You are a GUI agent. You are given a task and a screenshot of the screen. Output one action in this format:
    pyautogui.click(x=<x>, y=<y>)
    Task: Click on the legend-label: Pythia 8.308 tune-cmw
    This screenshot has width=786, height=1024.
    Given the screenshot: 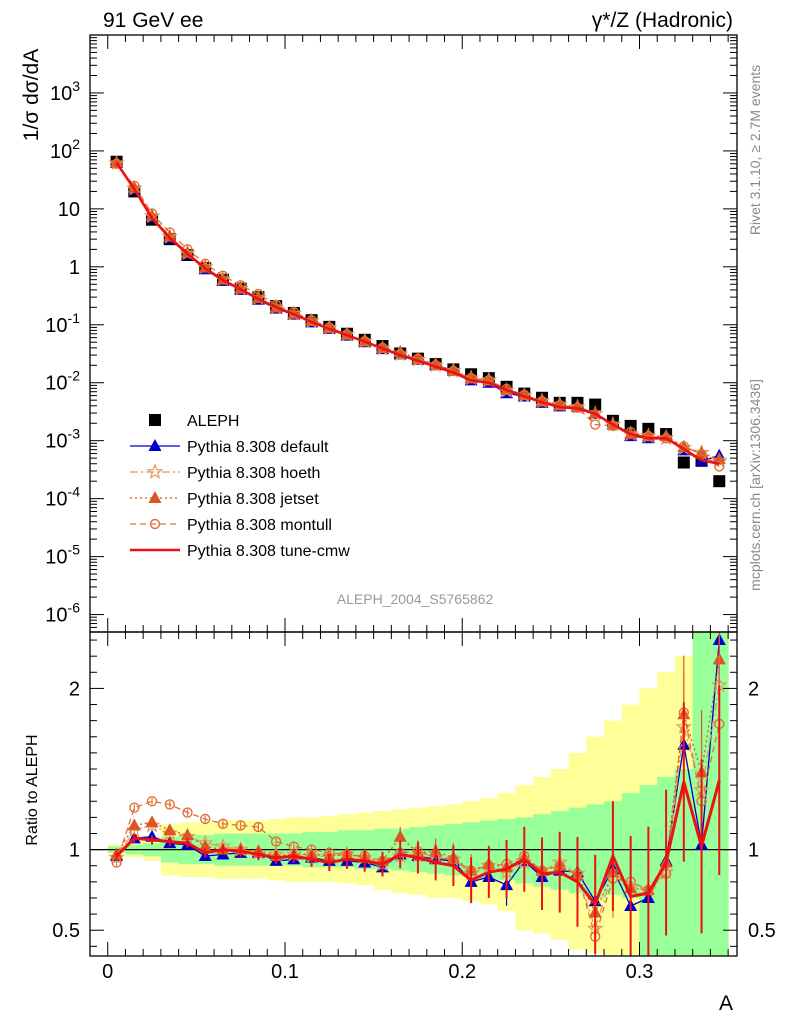 What is the action you would take?
    pyautogui.click(x=268, y=551)
    